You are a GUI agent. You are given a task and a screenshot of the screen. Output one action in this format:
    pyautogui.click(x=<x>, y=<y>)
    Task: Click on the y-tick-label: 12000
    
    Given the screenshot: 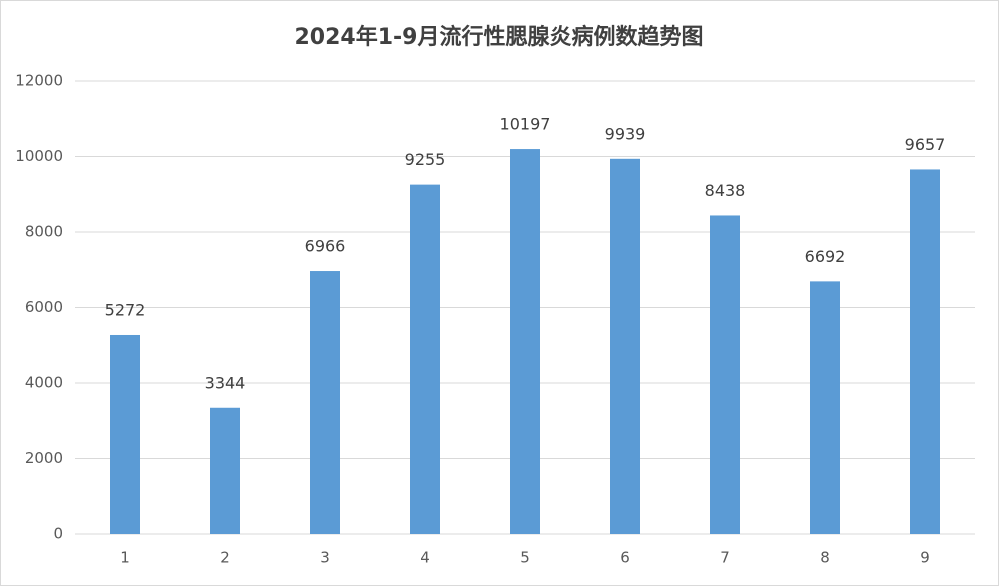 What is the action you would take?
    pyautogui.click(x=39, y=81)
    